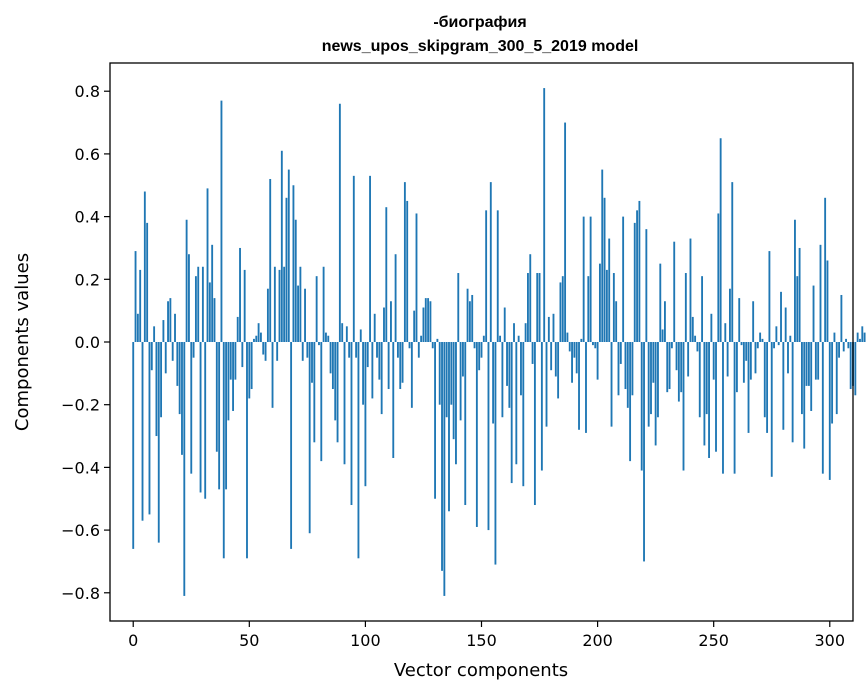 This screenshot has width=867, height=696. What do you see at coordinates (480, 46) in the screenshot?
I see `chart-title-line-2: news_upos_skipgram_300_5_2019 model` at bounding box center [480, 46].